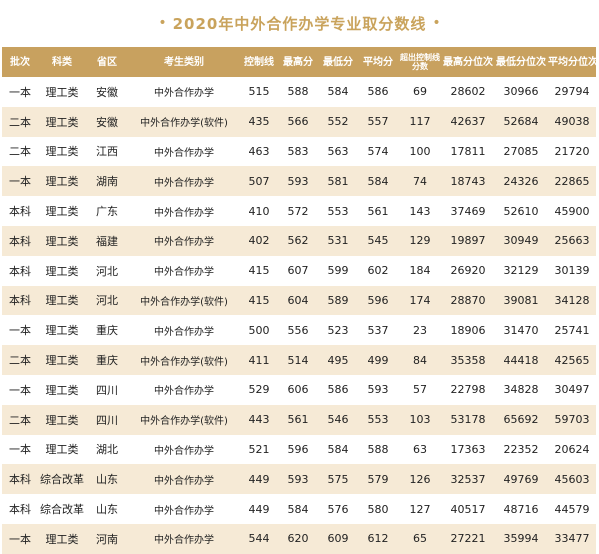 The width and height of the screenshot is (599, 554). What do you see at coordinates (572, 151) in the screenshot?
I see `table-cell: 21720` at bounding box center [572, 151].